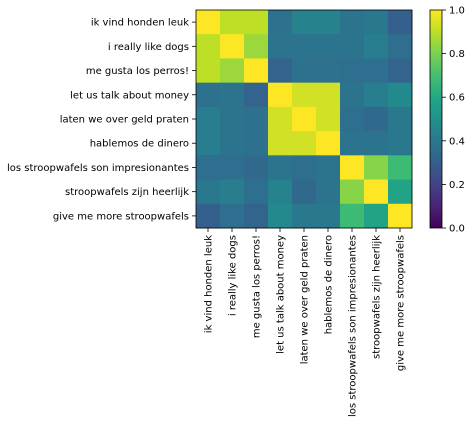 The height and width of the screenshot is (424, 470). I want to click on x-tick-label: stroopwafels zijn heerlijk, so click(377, 297).